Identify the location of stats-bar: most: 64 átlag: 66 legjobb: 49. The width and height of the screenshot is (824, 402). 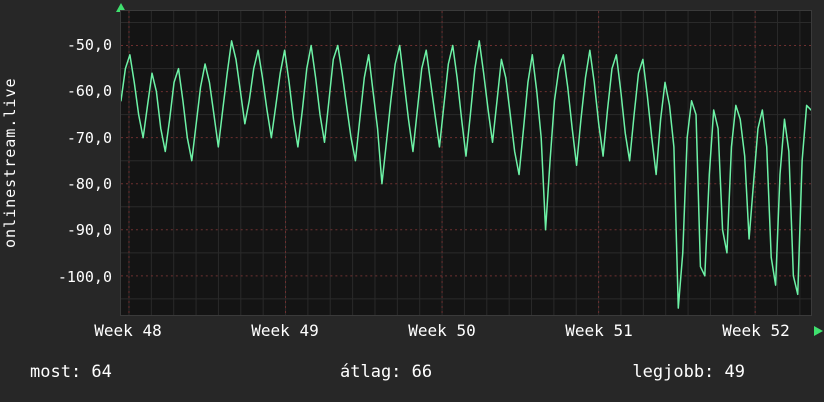
(412, 377).